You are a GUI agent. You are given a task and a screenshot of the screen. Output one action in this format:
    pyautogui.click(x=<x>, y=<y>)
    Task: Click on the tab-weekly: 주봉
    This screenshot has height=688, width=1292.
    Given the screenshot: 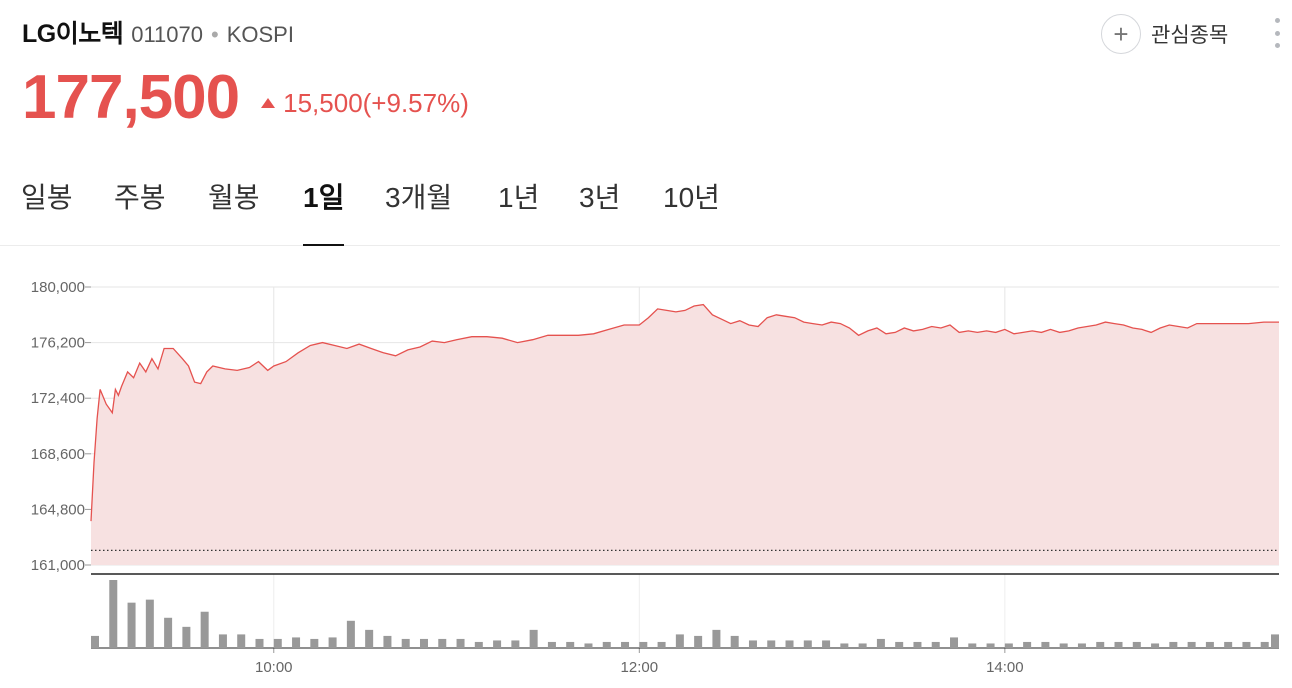 What is the action you would take?
    pyautogui.click(x=140, y=197)
    